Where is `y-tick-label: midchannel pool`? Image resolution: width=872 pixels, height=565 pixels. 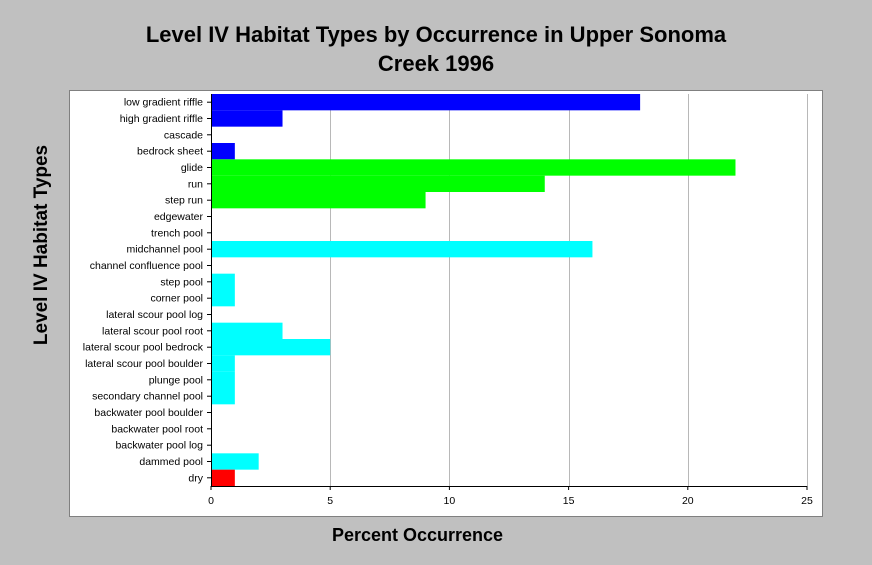
y-tick-label: midchannel pool is located at coordinates (165, 250).